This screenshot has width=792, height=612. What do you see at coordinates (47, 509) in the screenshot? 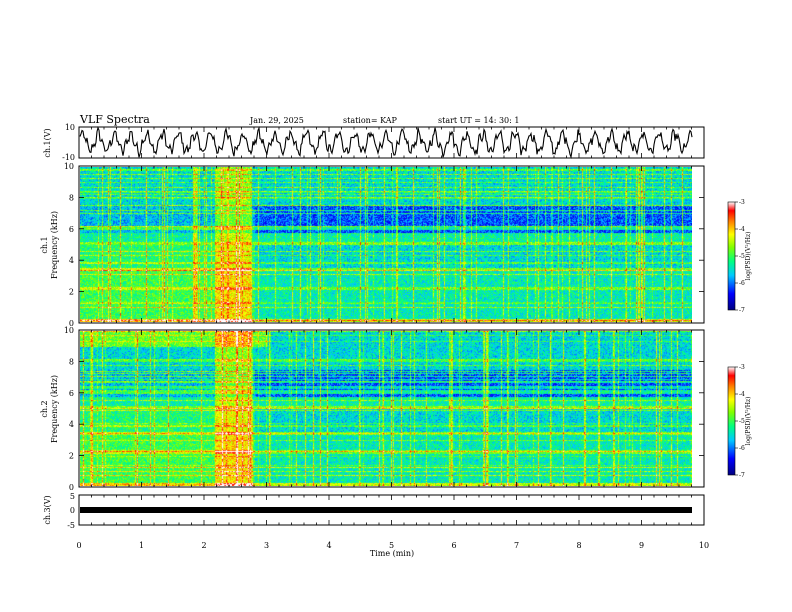
I see `ch3-ylabel: ch.3(V)` at bounding box center [47, 509].